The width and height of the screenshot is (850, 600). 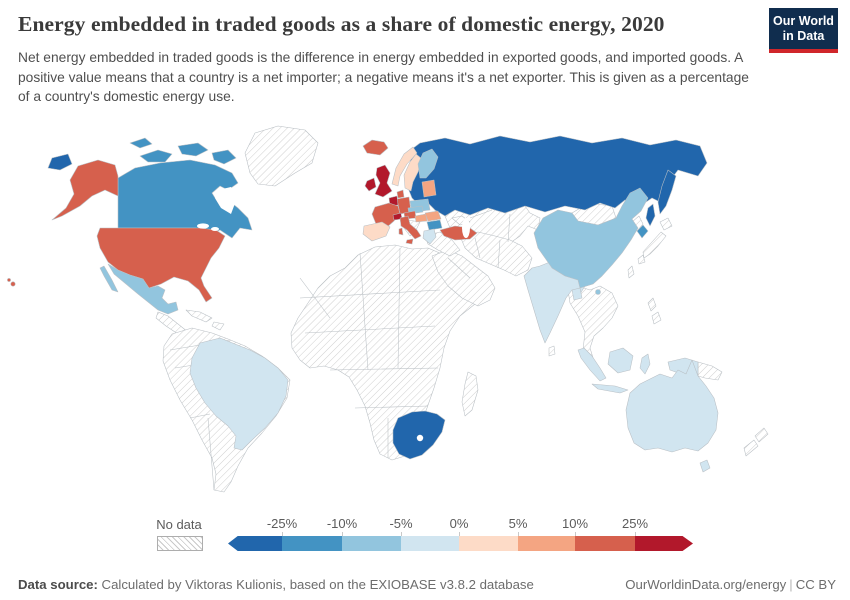 What do you see at coordinates (620, 360) in the screenshot?
I see `country-indonesia-borneo` at bounding box center [620, 360].